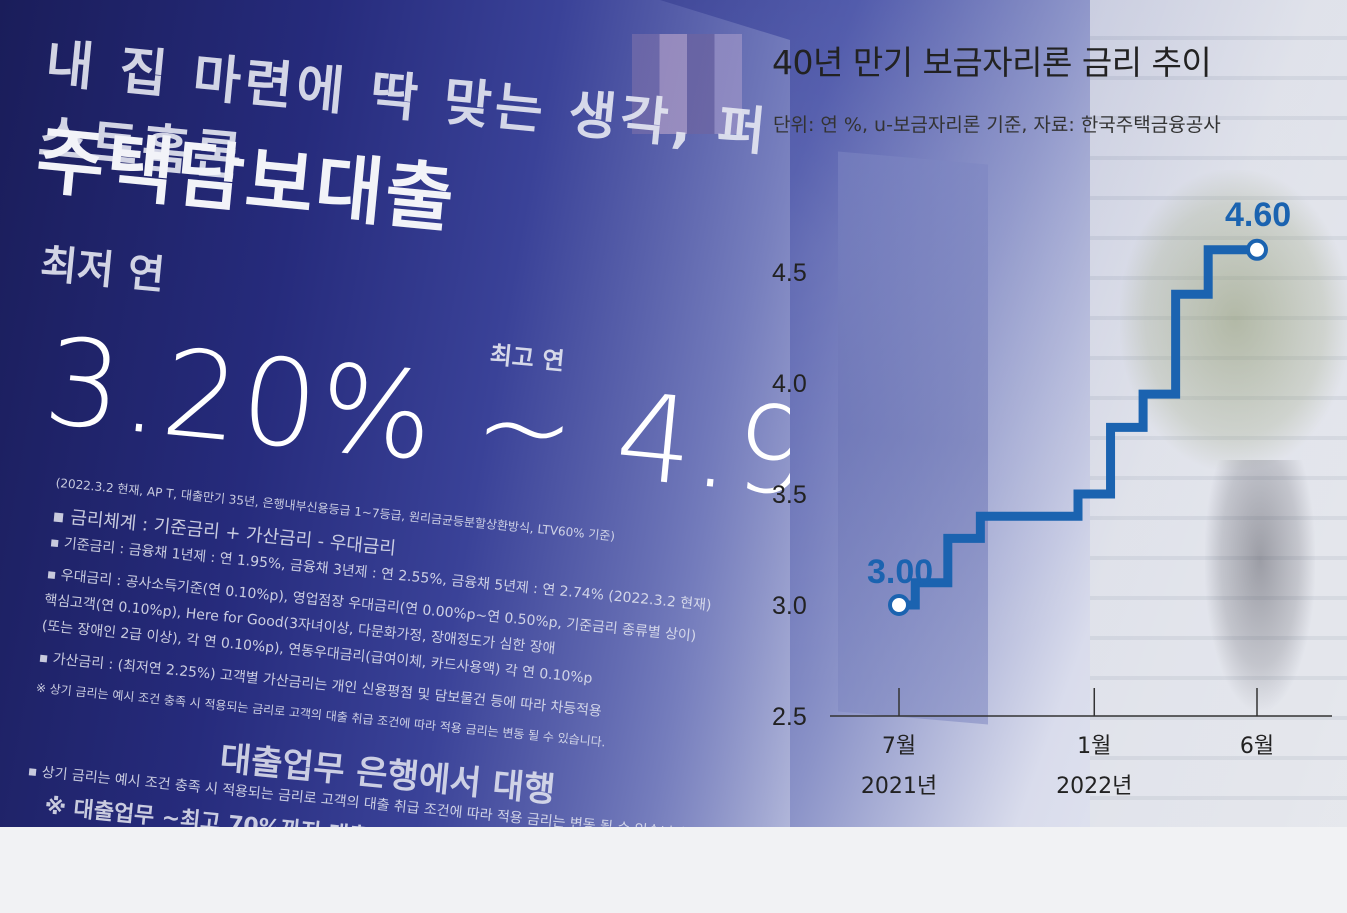  Describe the element at coordinates (1260, 585) in the screenshot. I see `person-silhouette` at that location.